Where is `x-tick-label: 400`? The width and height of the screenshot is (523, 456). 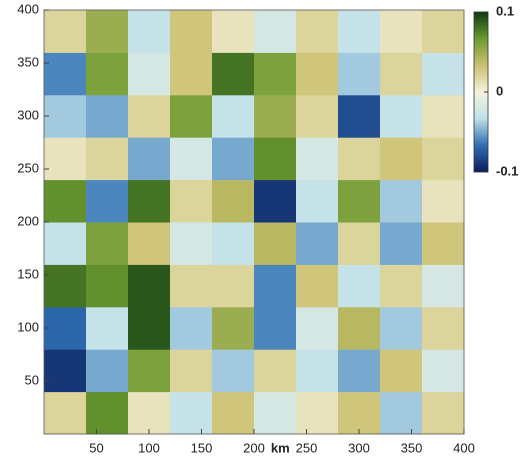
x-tick-label: 400 is located at coordinates (464, 447).